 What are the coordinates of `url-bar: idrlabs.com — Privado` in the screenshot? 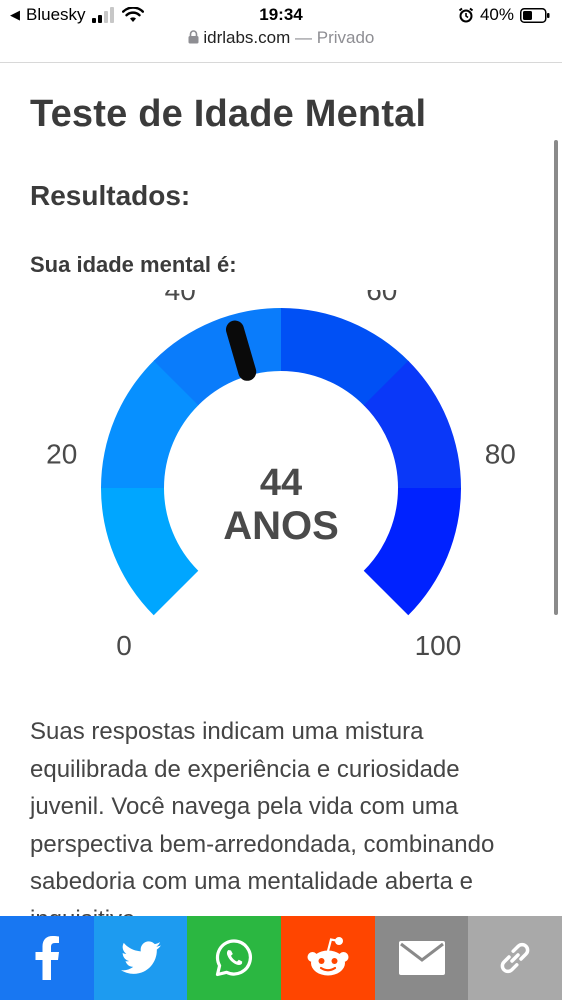 It's located at (281, 42).